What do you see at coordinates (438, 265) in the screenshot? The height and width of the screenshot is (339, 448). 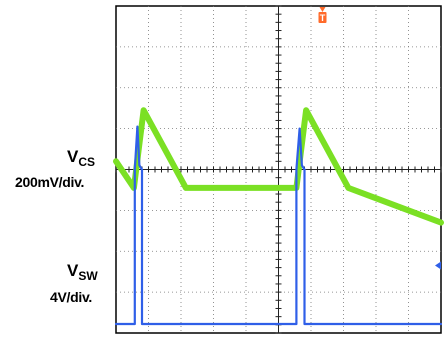 I see `trigger-level-arrow-icon` at bounding box center [438, 265].